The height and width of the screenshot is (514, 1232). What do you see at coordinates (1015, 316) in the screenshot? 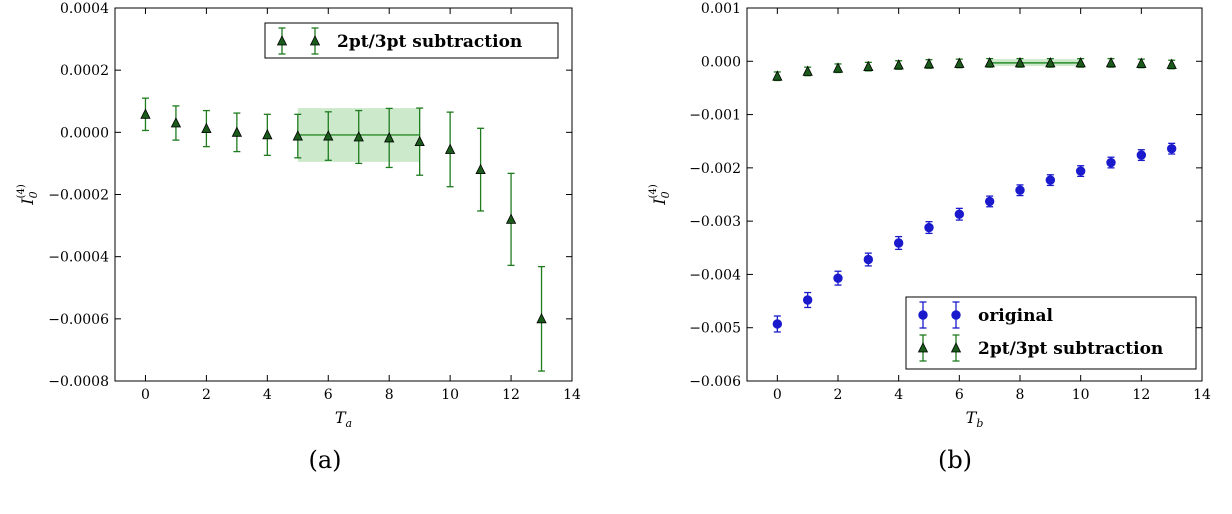
I see `legend-label: original` at bounding box center [1015, 316].